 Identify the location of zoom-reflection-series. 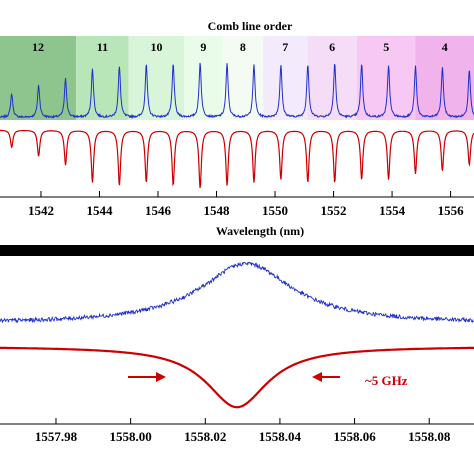
(237, 377).